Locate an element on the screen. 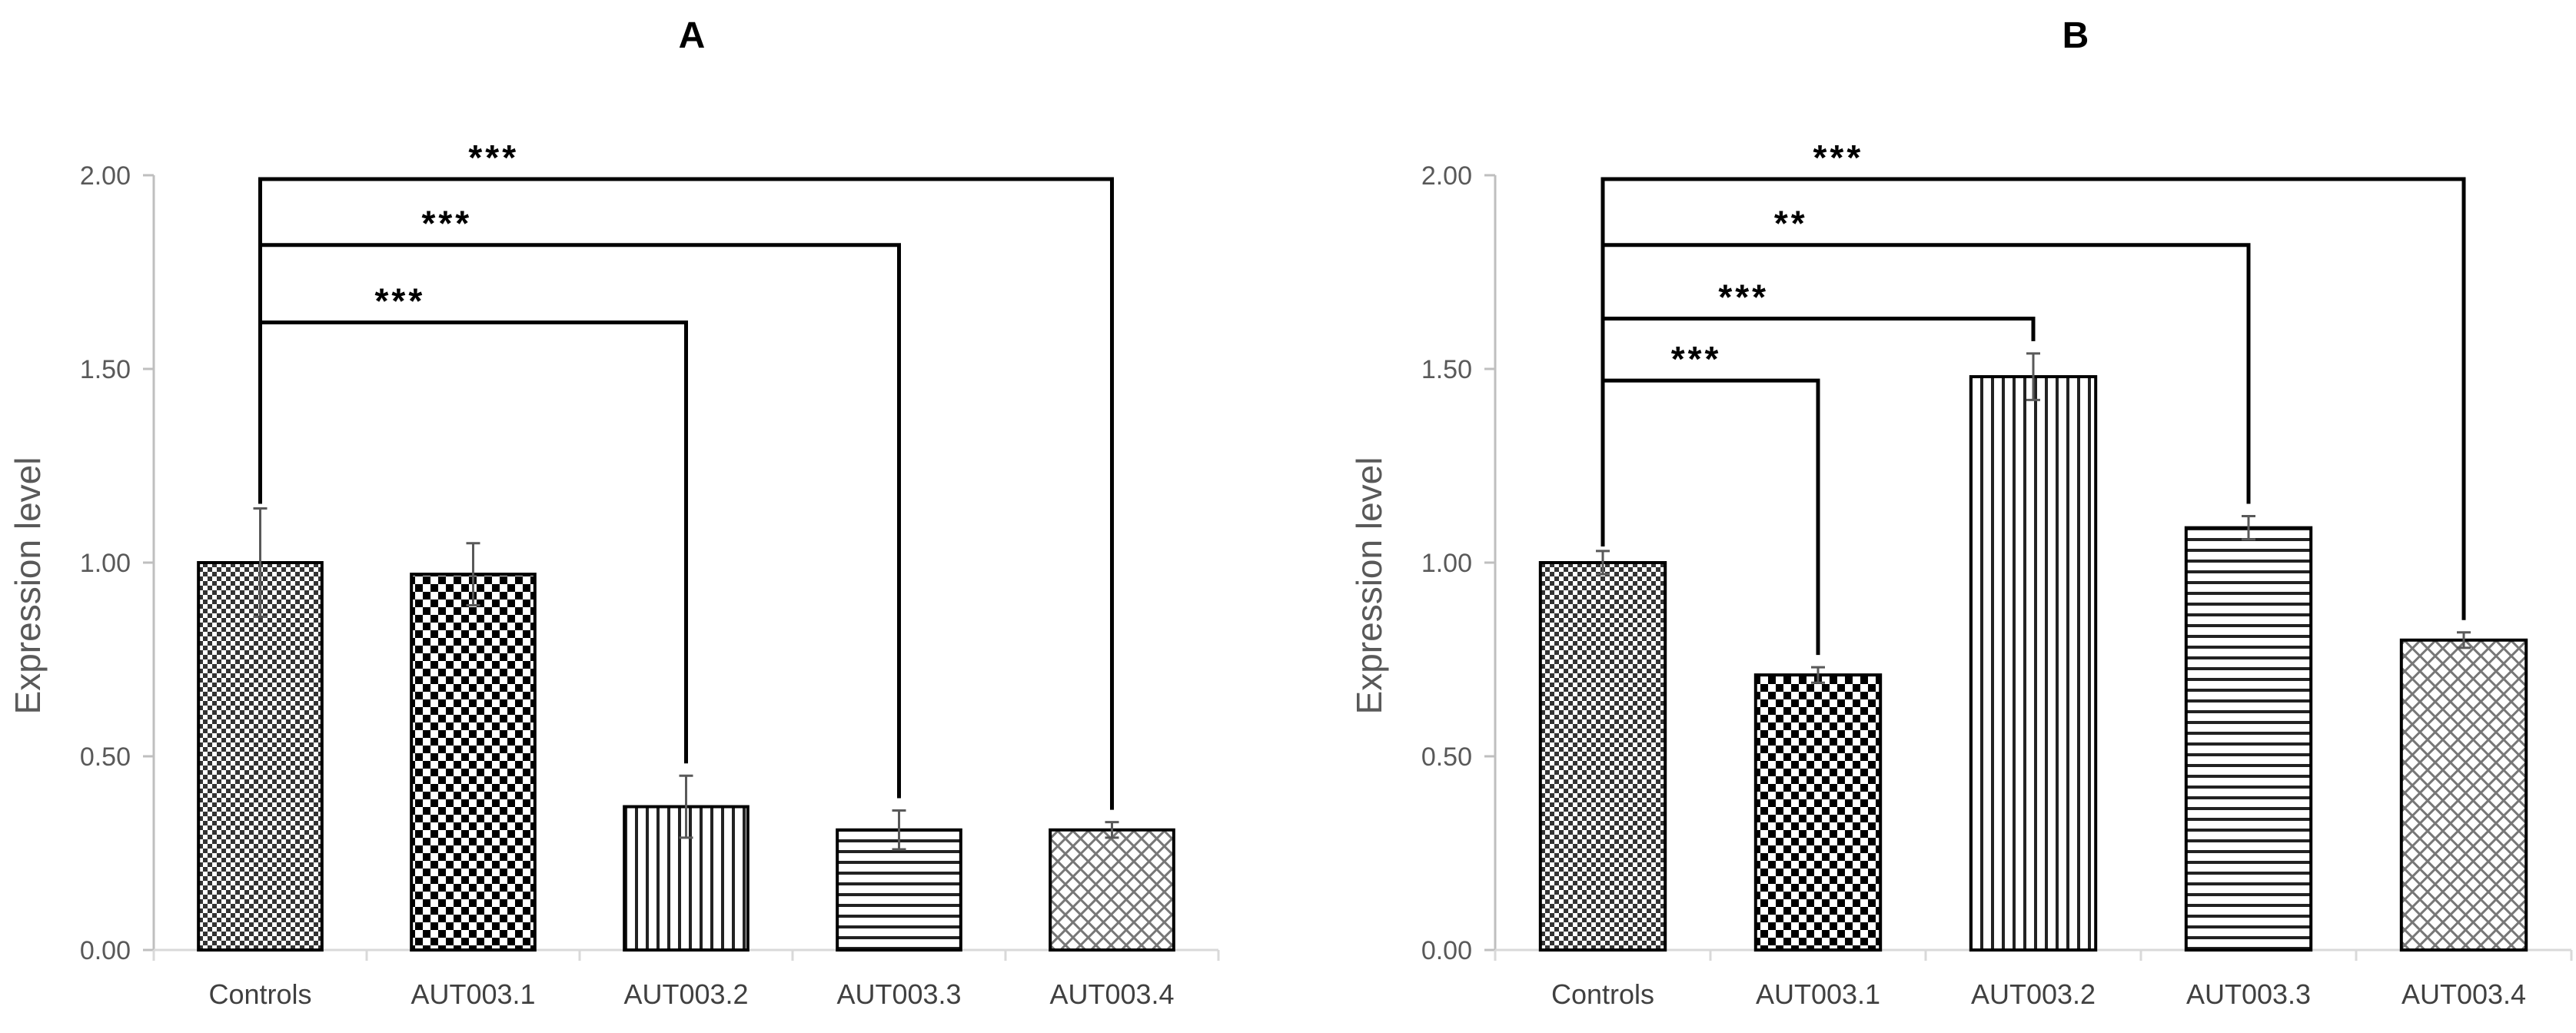 This screenshot has width=2576, height=1033. panel-title: A is located at coordinates (692, 35).